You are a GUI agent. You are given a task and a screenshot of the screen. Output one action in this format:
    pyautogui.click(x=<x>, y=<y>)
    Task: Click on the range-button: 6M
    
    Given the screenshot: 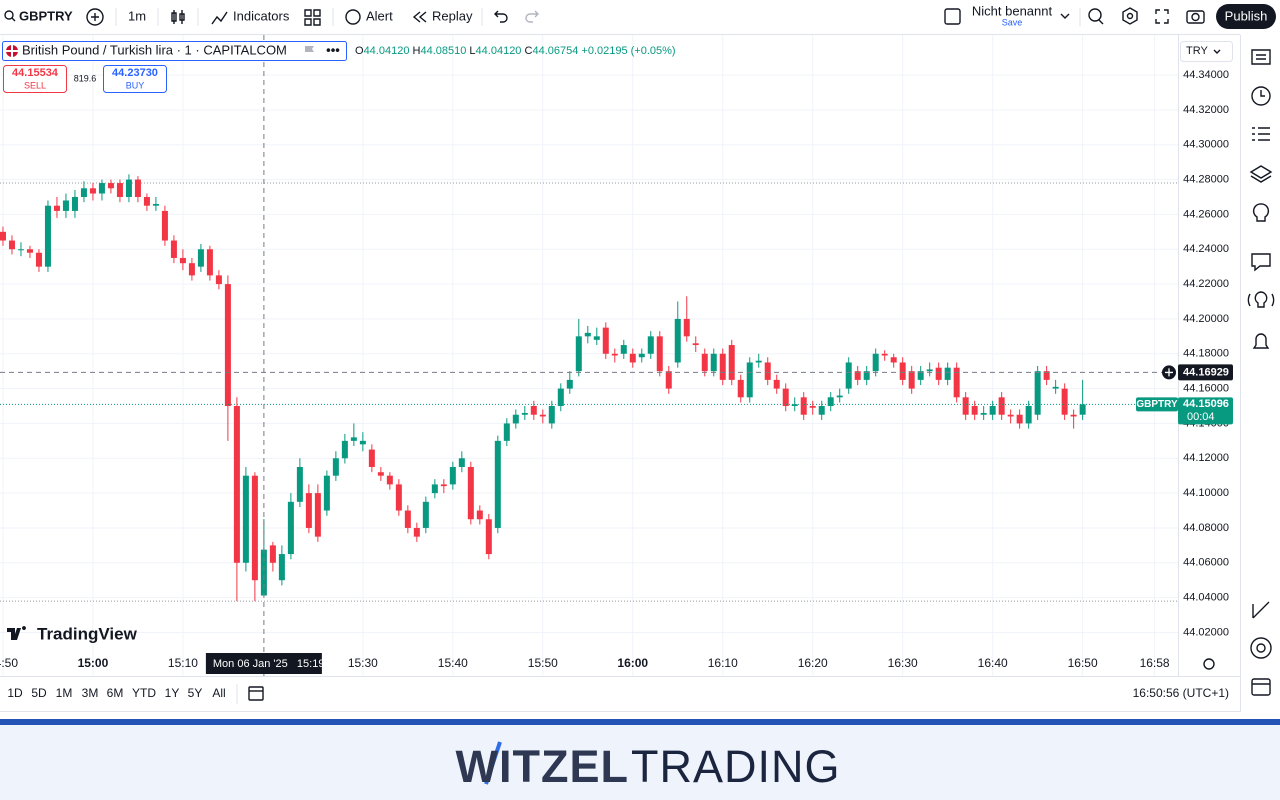 What is the action you would take?
    pyautogui.click(x=115, y=693)
    